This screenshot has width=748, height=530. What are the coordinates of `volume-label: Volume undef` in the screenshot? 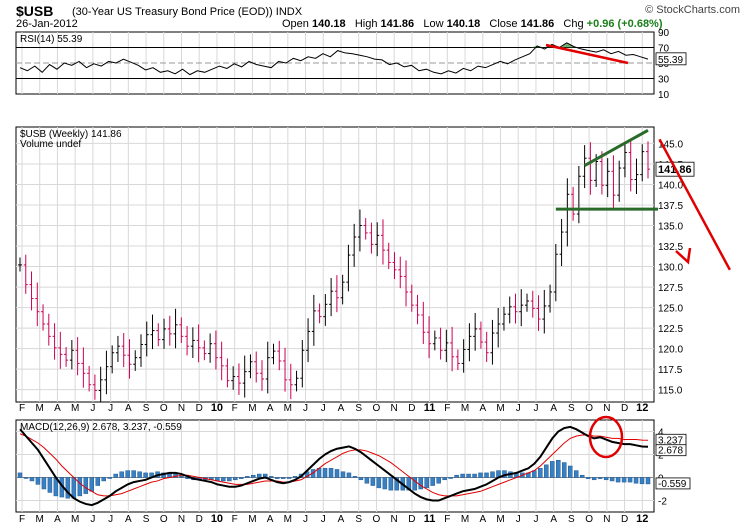 It's located at (50, 144).